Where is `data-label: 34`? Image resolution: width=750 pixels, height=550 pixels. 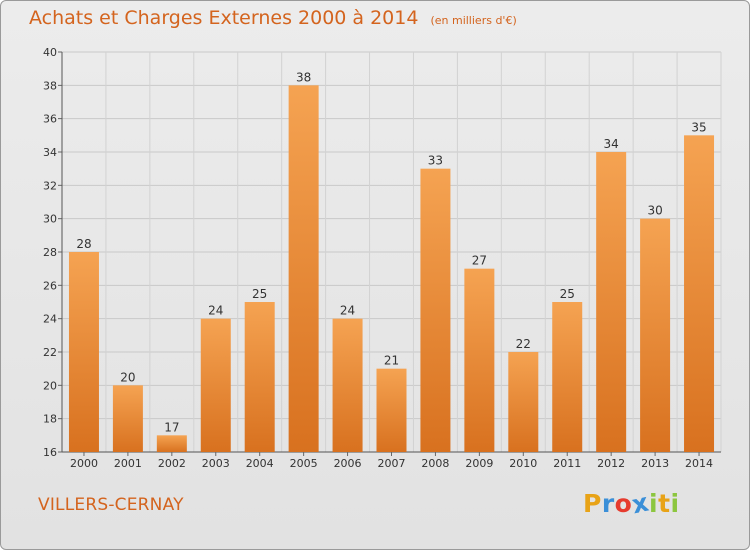 data-label: 34 is located at coordinates (611, 144).